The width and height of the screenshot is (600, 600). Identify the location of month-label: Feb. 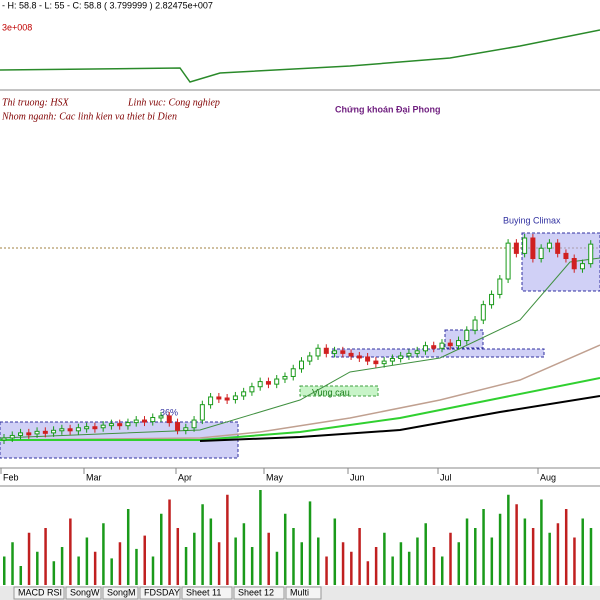
(11, 477).